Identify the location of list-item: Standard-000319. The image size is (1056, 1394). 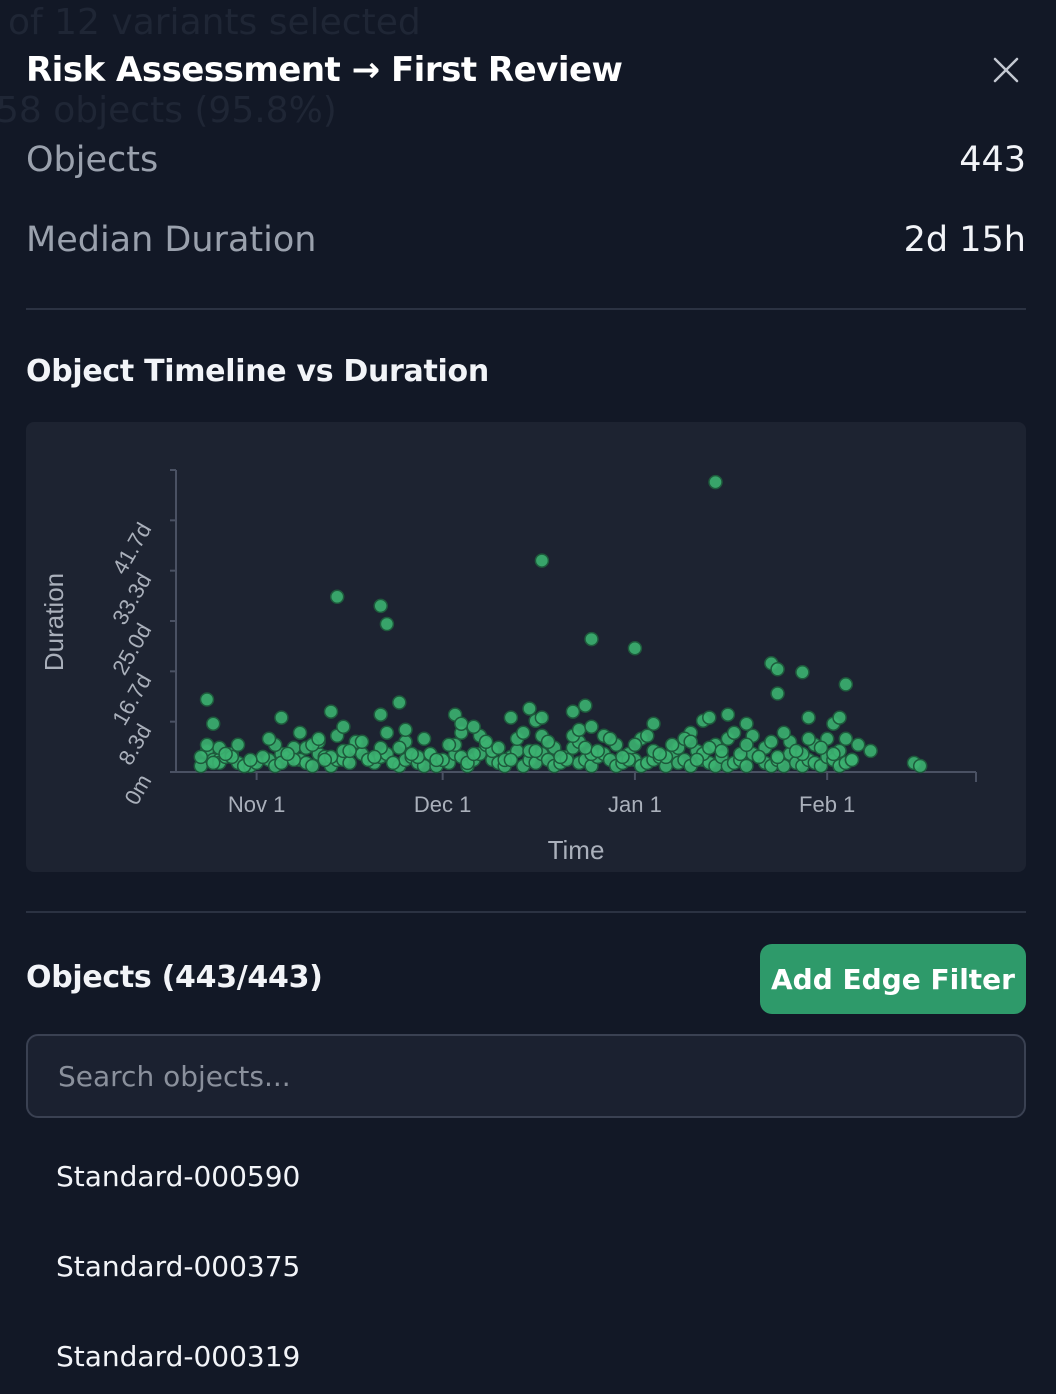
(178, 1356).